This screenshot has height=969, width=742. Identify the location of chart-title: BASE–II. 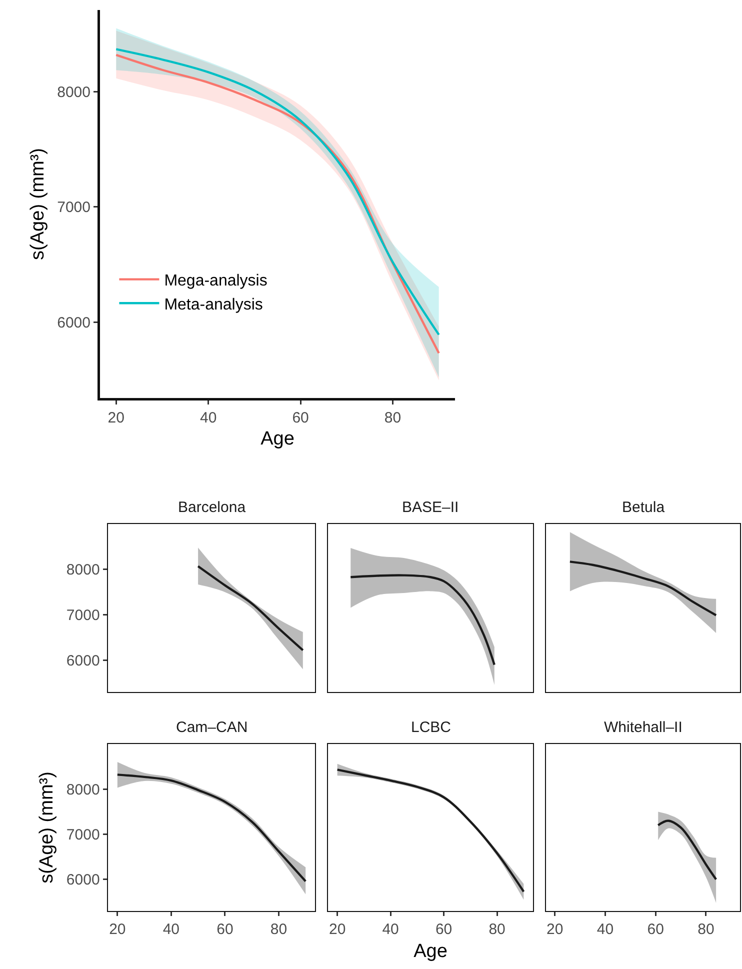
(430, 507).